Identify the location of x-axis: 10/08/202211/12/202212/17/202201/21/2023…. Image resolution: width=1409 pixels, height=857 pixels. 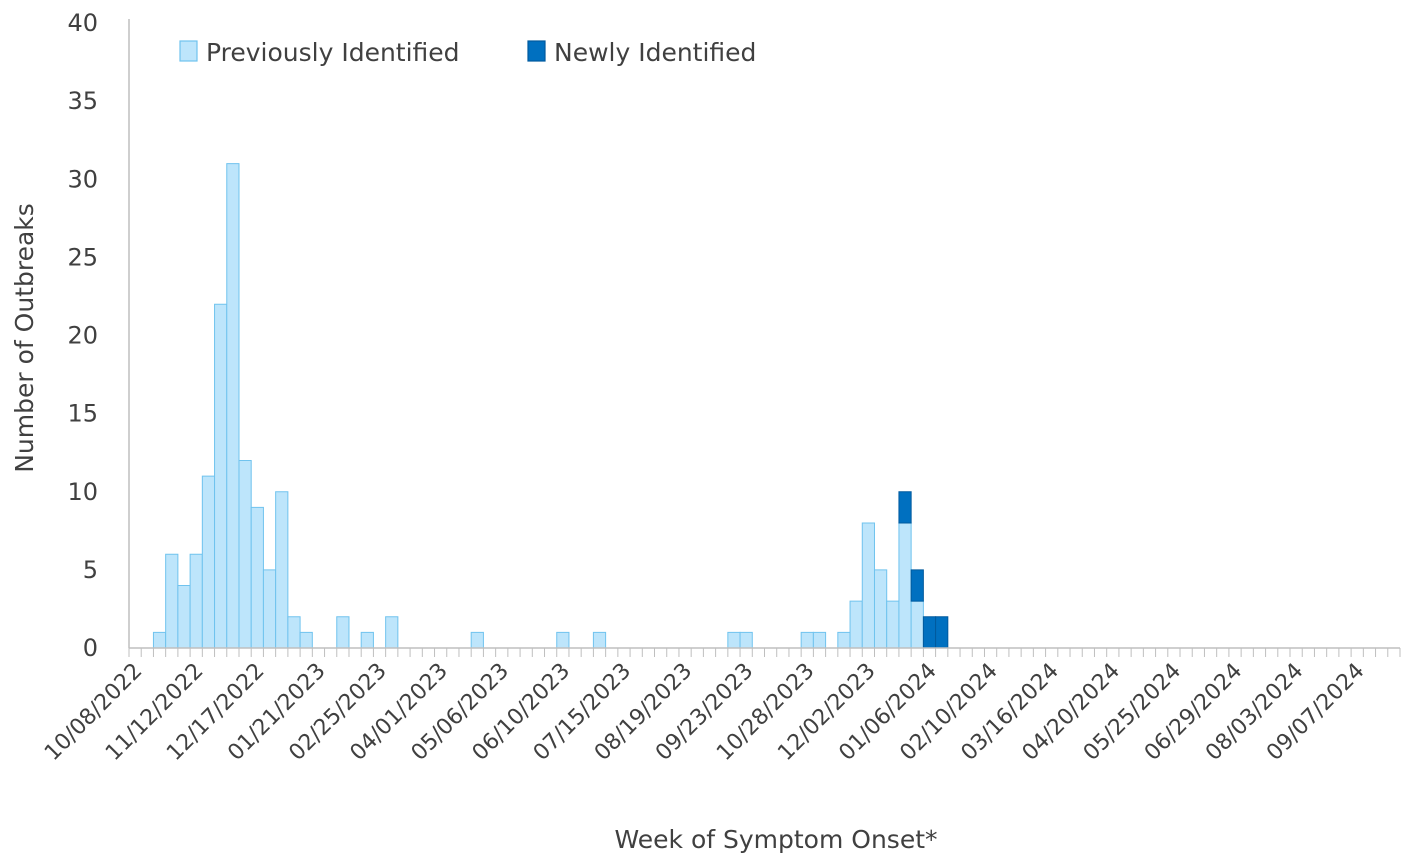
(720, 706).